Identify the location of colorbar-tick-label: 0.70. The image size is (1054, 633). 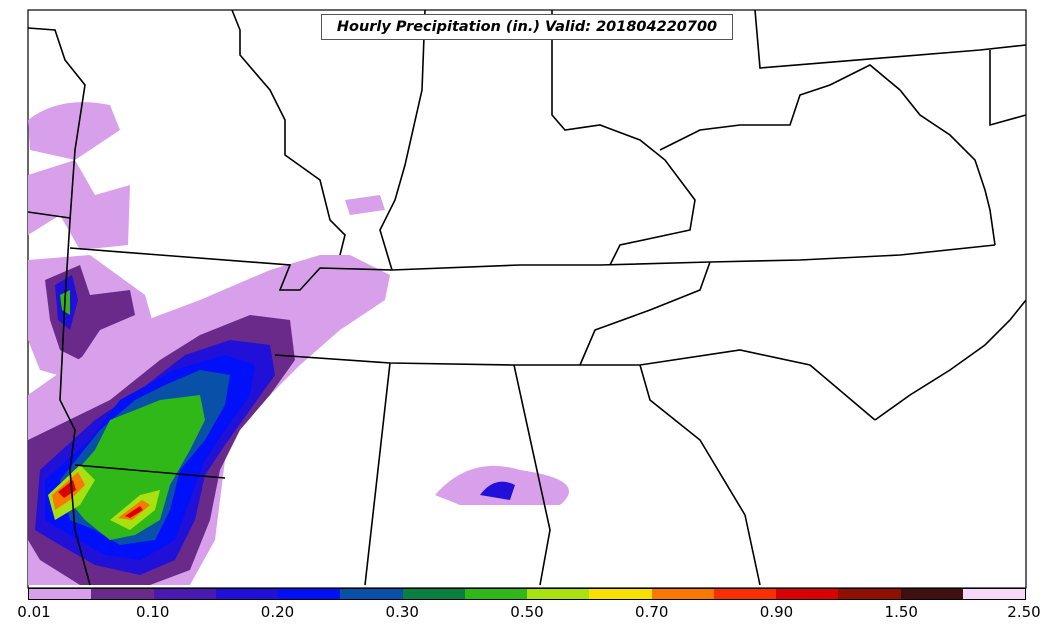
(652, 612).